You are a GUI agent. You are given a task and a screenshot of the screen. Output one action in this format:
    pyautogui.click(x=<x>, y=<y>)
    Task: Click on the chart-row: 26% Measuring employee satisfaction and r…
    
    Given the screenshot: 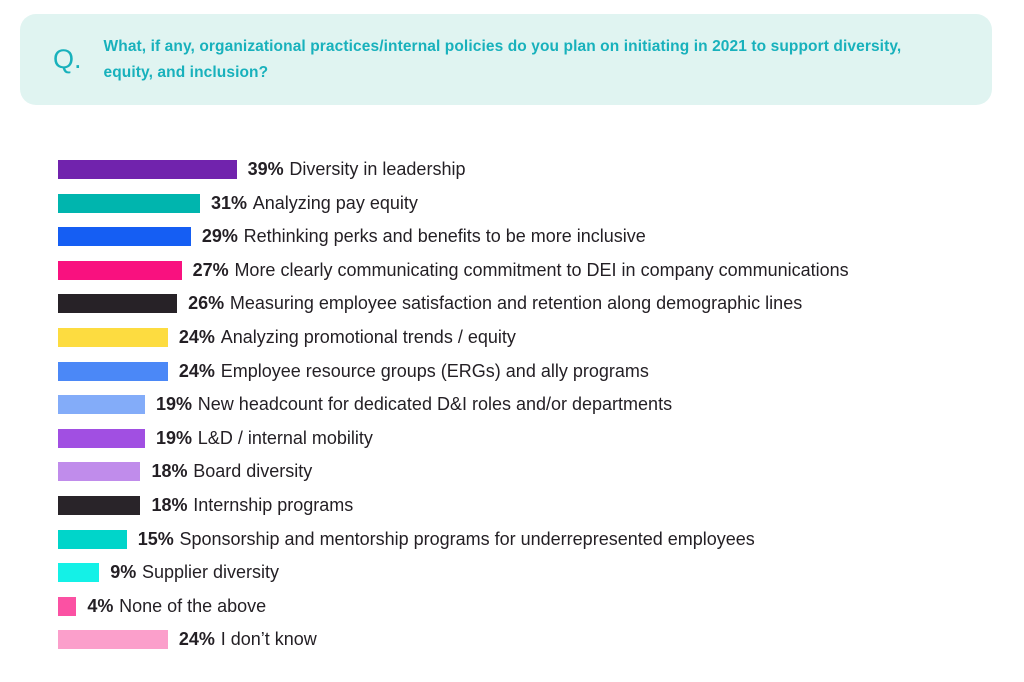 What is the action you would take?
    pyautogui.click(x=453, y=304)
    